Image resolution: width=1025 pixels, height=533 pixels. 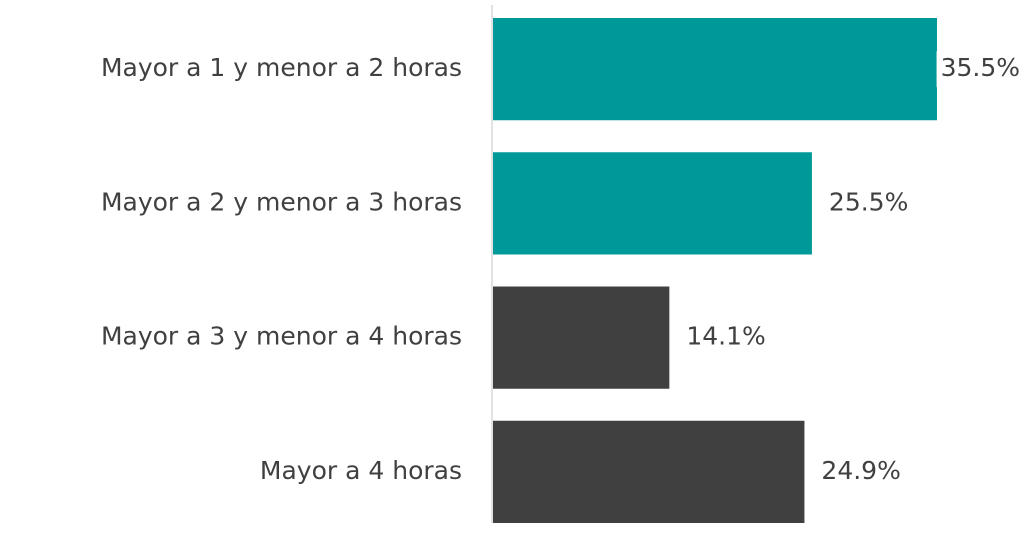 What do you see at coordinates (281, 201) in the screenshot?
I see `category-label: Mayor a 2 y menor a 3 horas` at bounding box center [281, 201].